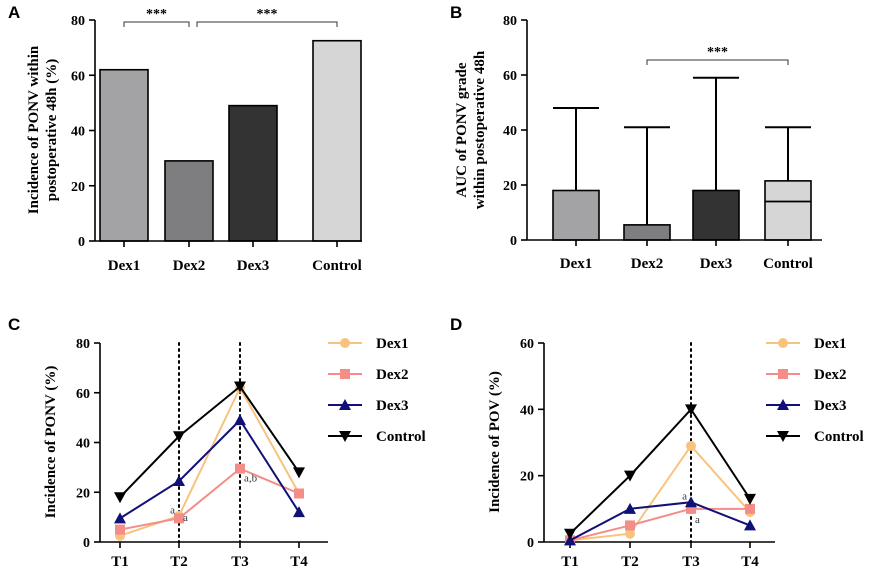  I want to click on y-axis-title-line: Incidence of PONV within, so click(34, 129).